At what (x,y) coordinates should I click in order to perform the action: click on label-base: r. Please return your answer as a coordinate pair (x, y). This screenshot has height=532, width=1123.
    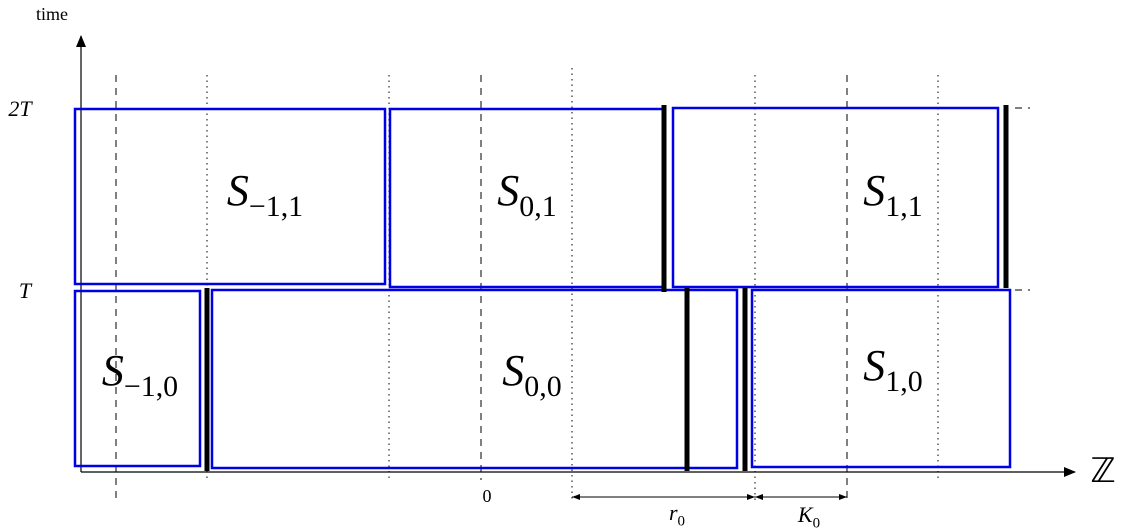
    Looking at the image, I should click on (673, 512).